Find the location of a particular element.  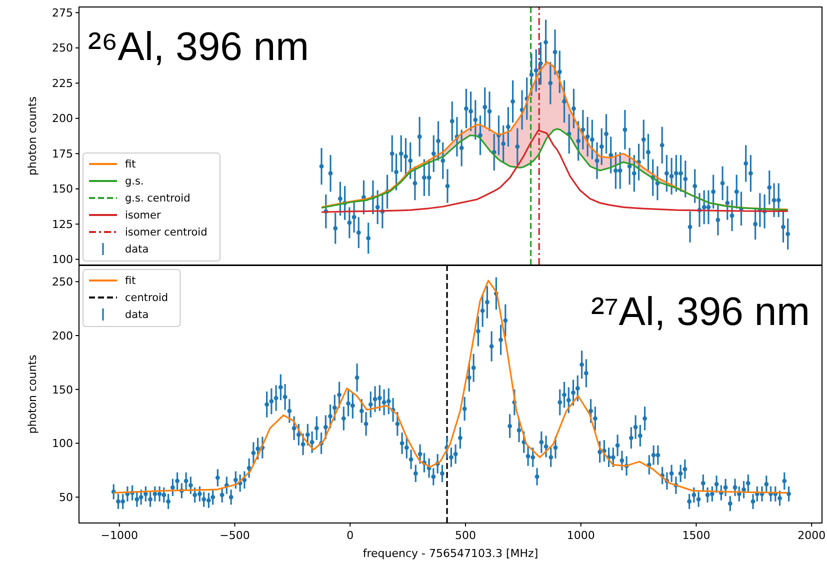

x-tick-label: 1500 is located at coordinates (696, 535).